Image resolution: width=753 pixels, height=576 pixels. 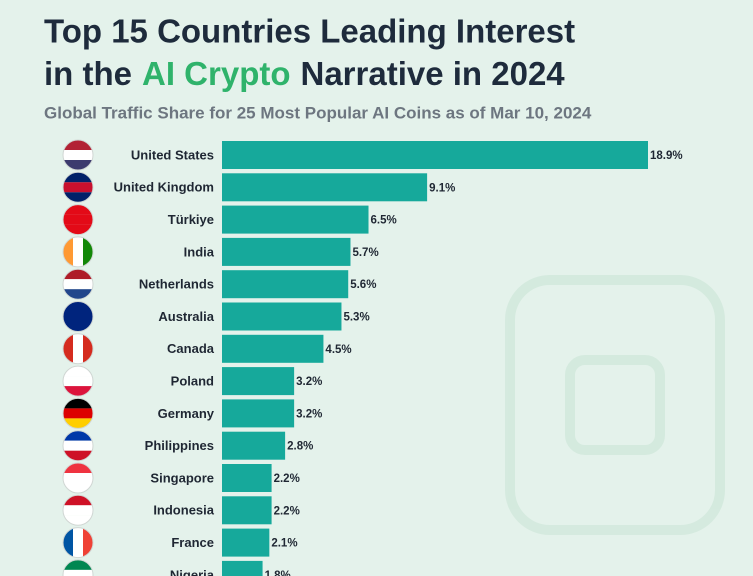 What do you see at coordinates (191, 348) in the screenshot?
I see `category-label: Canada` at bounding box center [191, 348].